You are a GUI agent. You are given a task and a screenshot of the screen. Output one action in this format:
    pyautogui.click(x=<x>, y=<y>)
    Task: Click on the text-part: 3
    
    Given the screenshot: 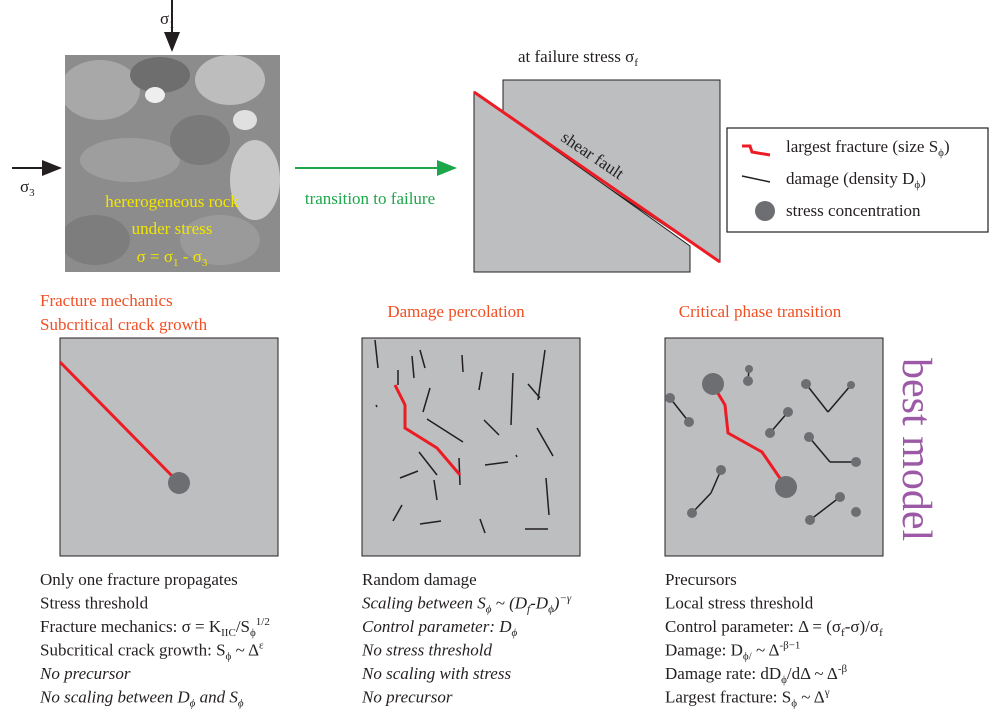 What is the action you would take?
    pyautogui.click(x=205, y=263)
    